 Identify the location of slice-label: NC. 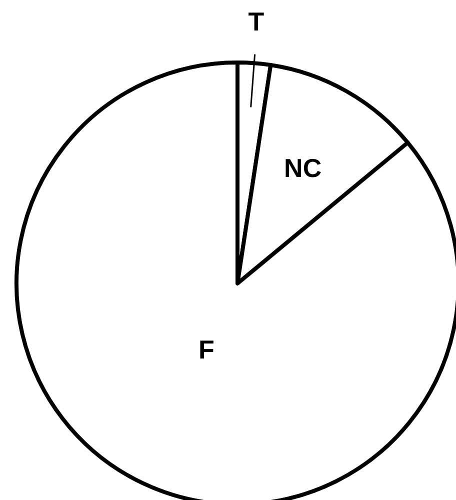
(303, 168).